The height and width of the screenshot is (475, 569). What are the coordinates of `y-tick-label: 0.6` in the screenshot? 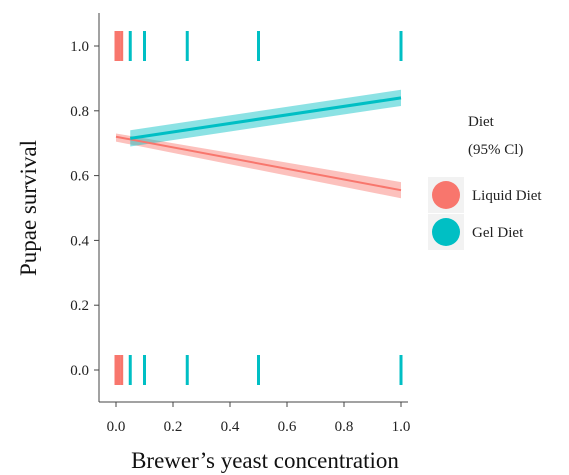 It's located at (79, 177).